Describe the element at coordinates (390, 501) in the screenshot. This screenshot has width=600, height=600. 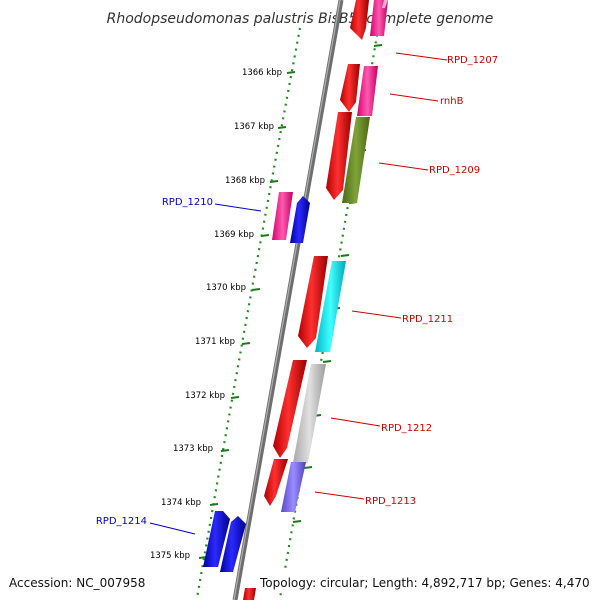
I see `gene-label: RPD_1213` at that location.